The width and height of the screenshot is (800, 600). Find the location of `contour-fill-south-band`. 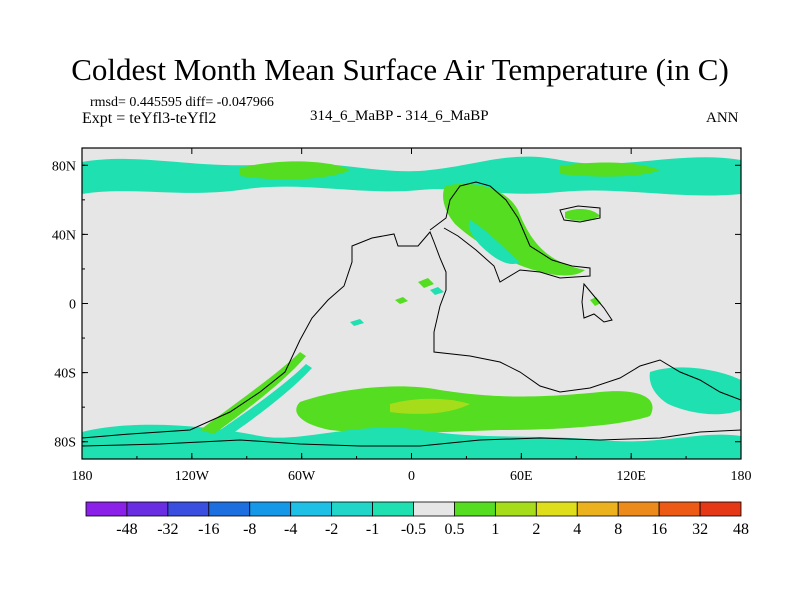

contour-fill-south-band is located at coordinates (411, 441).